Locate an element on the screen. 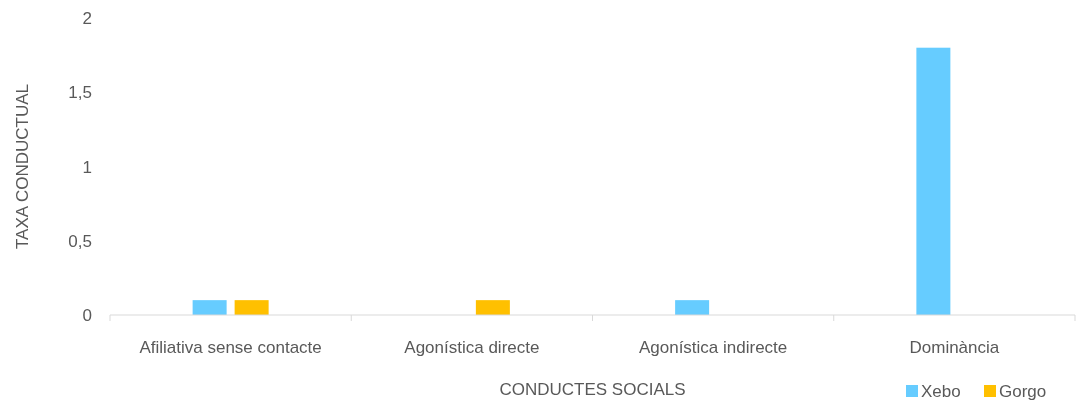 This screenshot has width=1078, height=405. y-tick-label: 1,5 is located at coordinates (80, 93).